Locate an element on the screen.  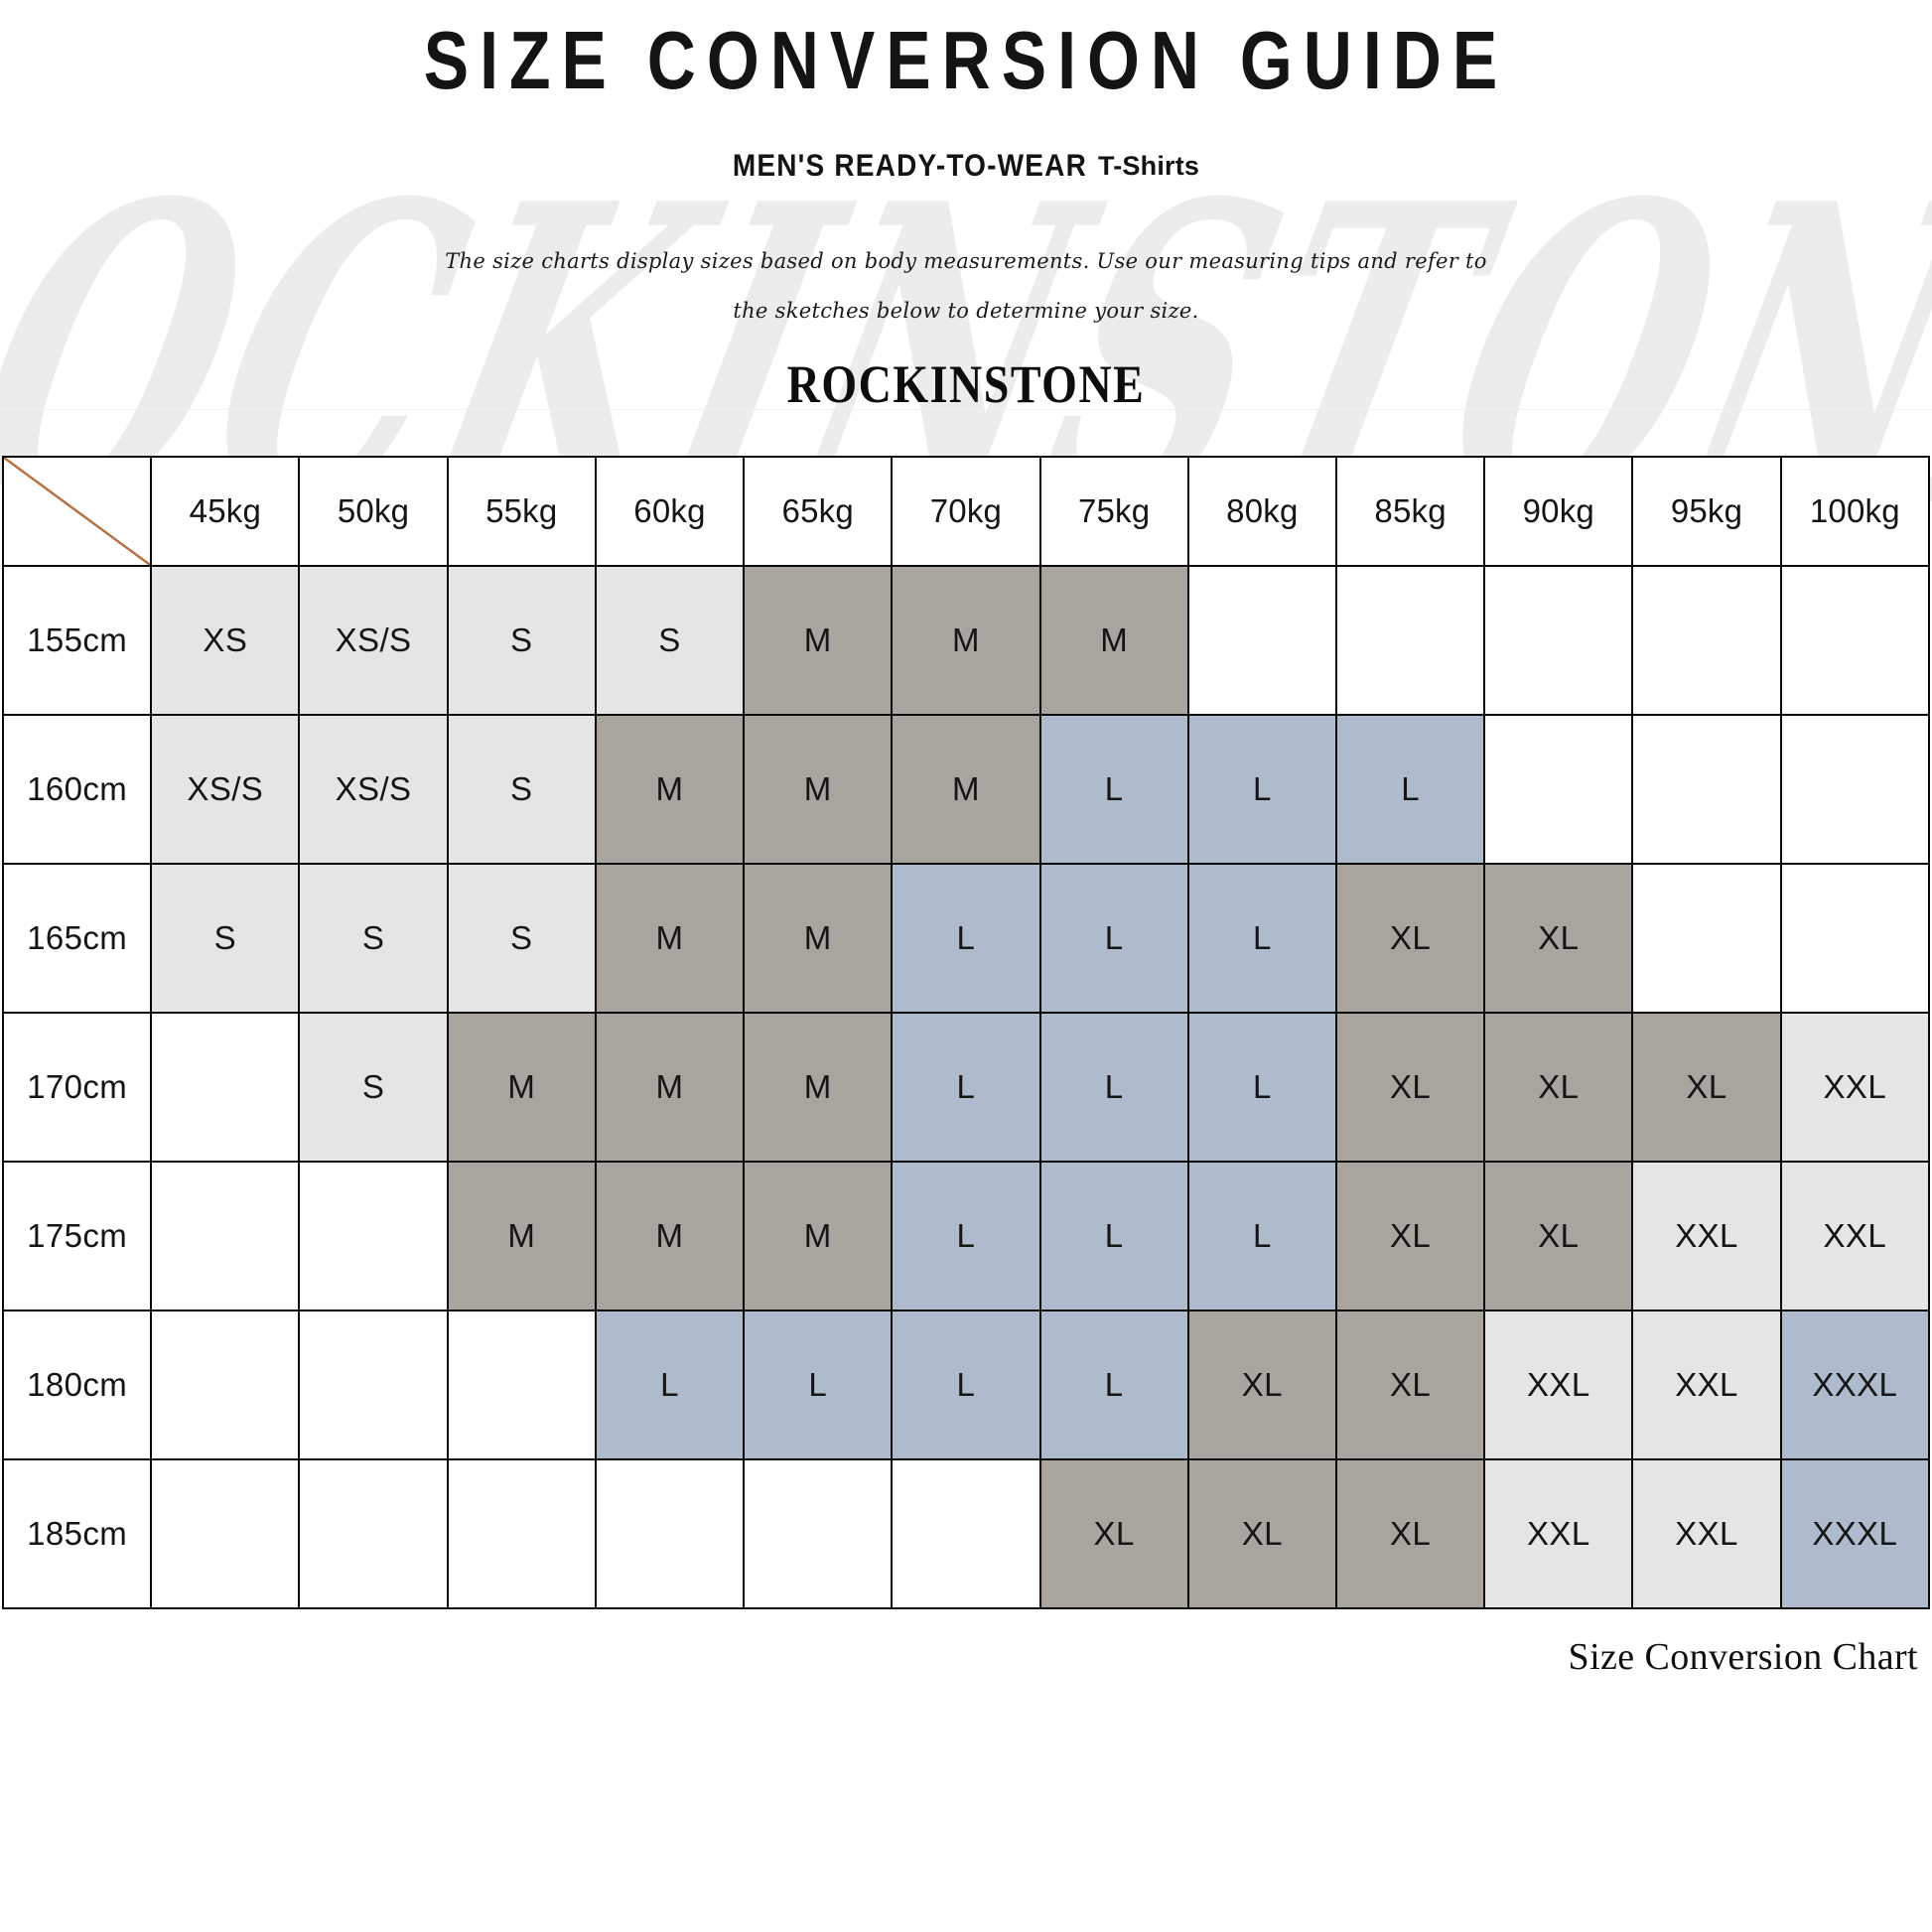
brand-name: ROCKINSTONE is located at coordinates (966, 383).